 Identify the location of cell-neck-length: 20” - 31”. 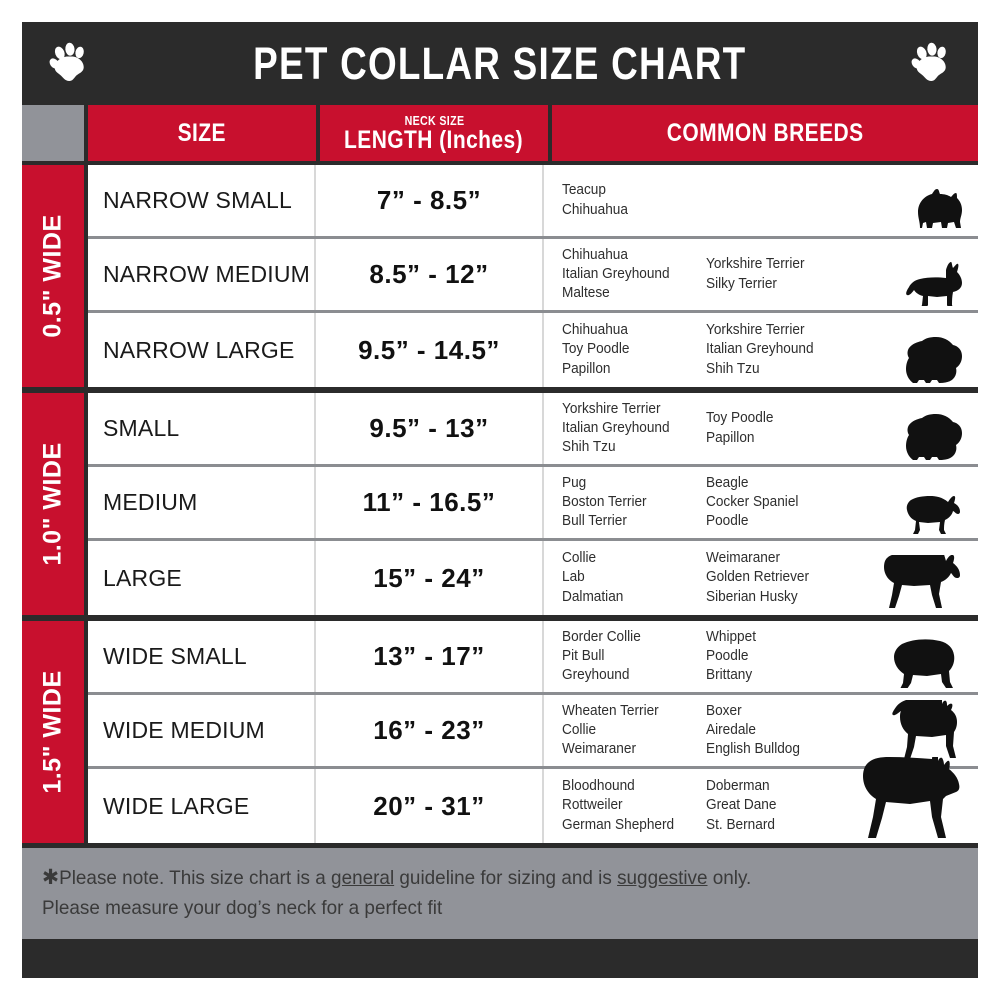
(430, 806).